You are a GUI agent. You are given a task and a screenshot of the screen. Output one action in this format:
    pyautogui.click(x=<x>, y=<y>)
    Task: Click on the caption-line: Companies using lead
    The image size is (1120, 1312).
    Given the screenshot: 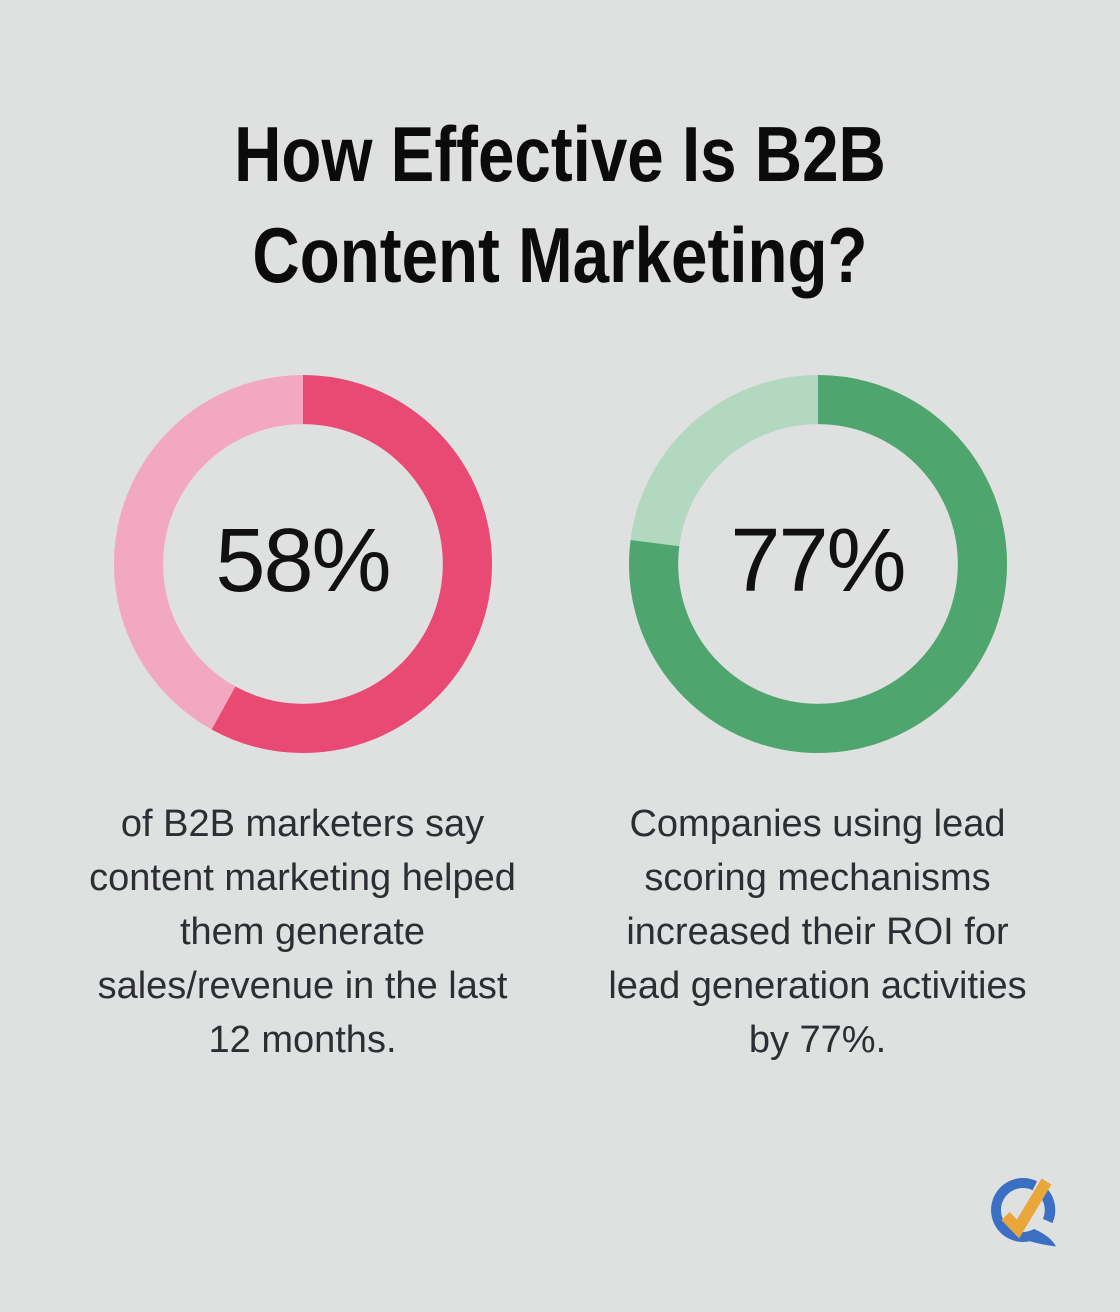 What is the action you would take?
    pyautogui.click(x=817, y=824)
    